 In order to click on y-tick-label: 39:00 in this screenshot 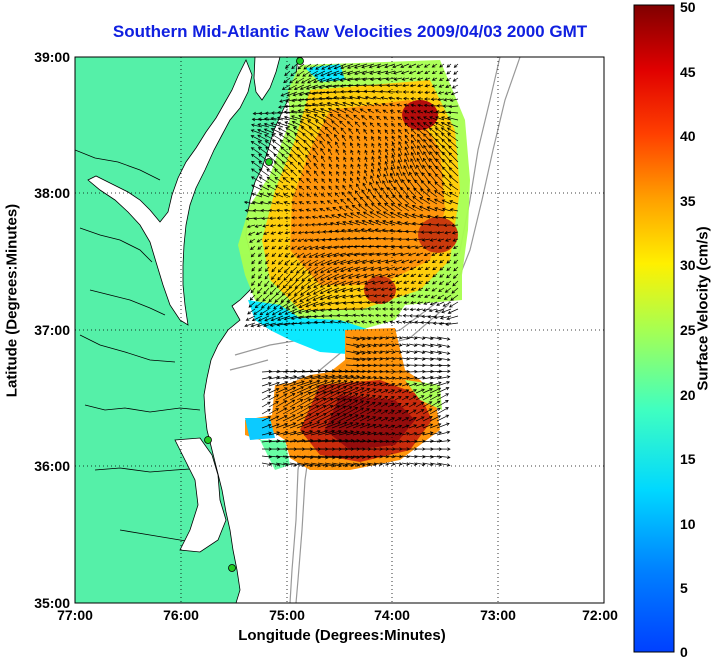, I will do `click(52, 57)`.